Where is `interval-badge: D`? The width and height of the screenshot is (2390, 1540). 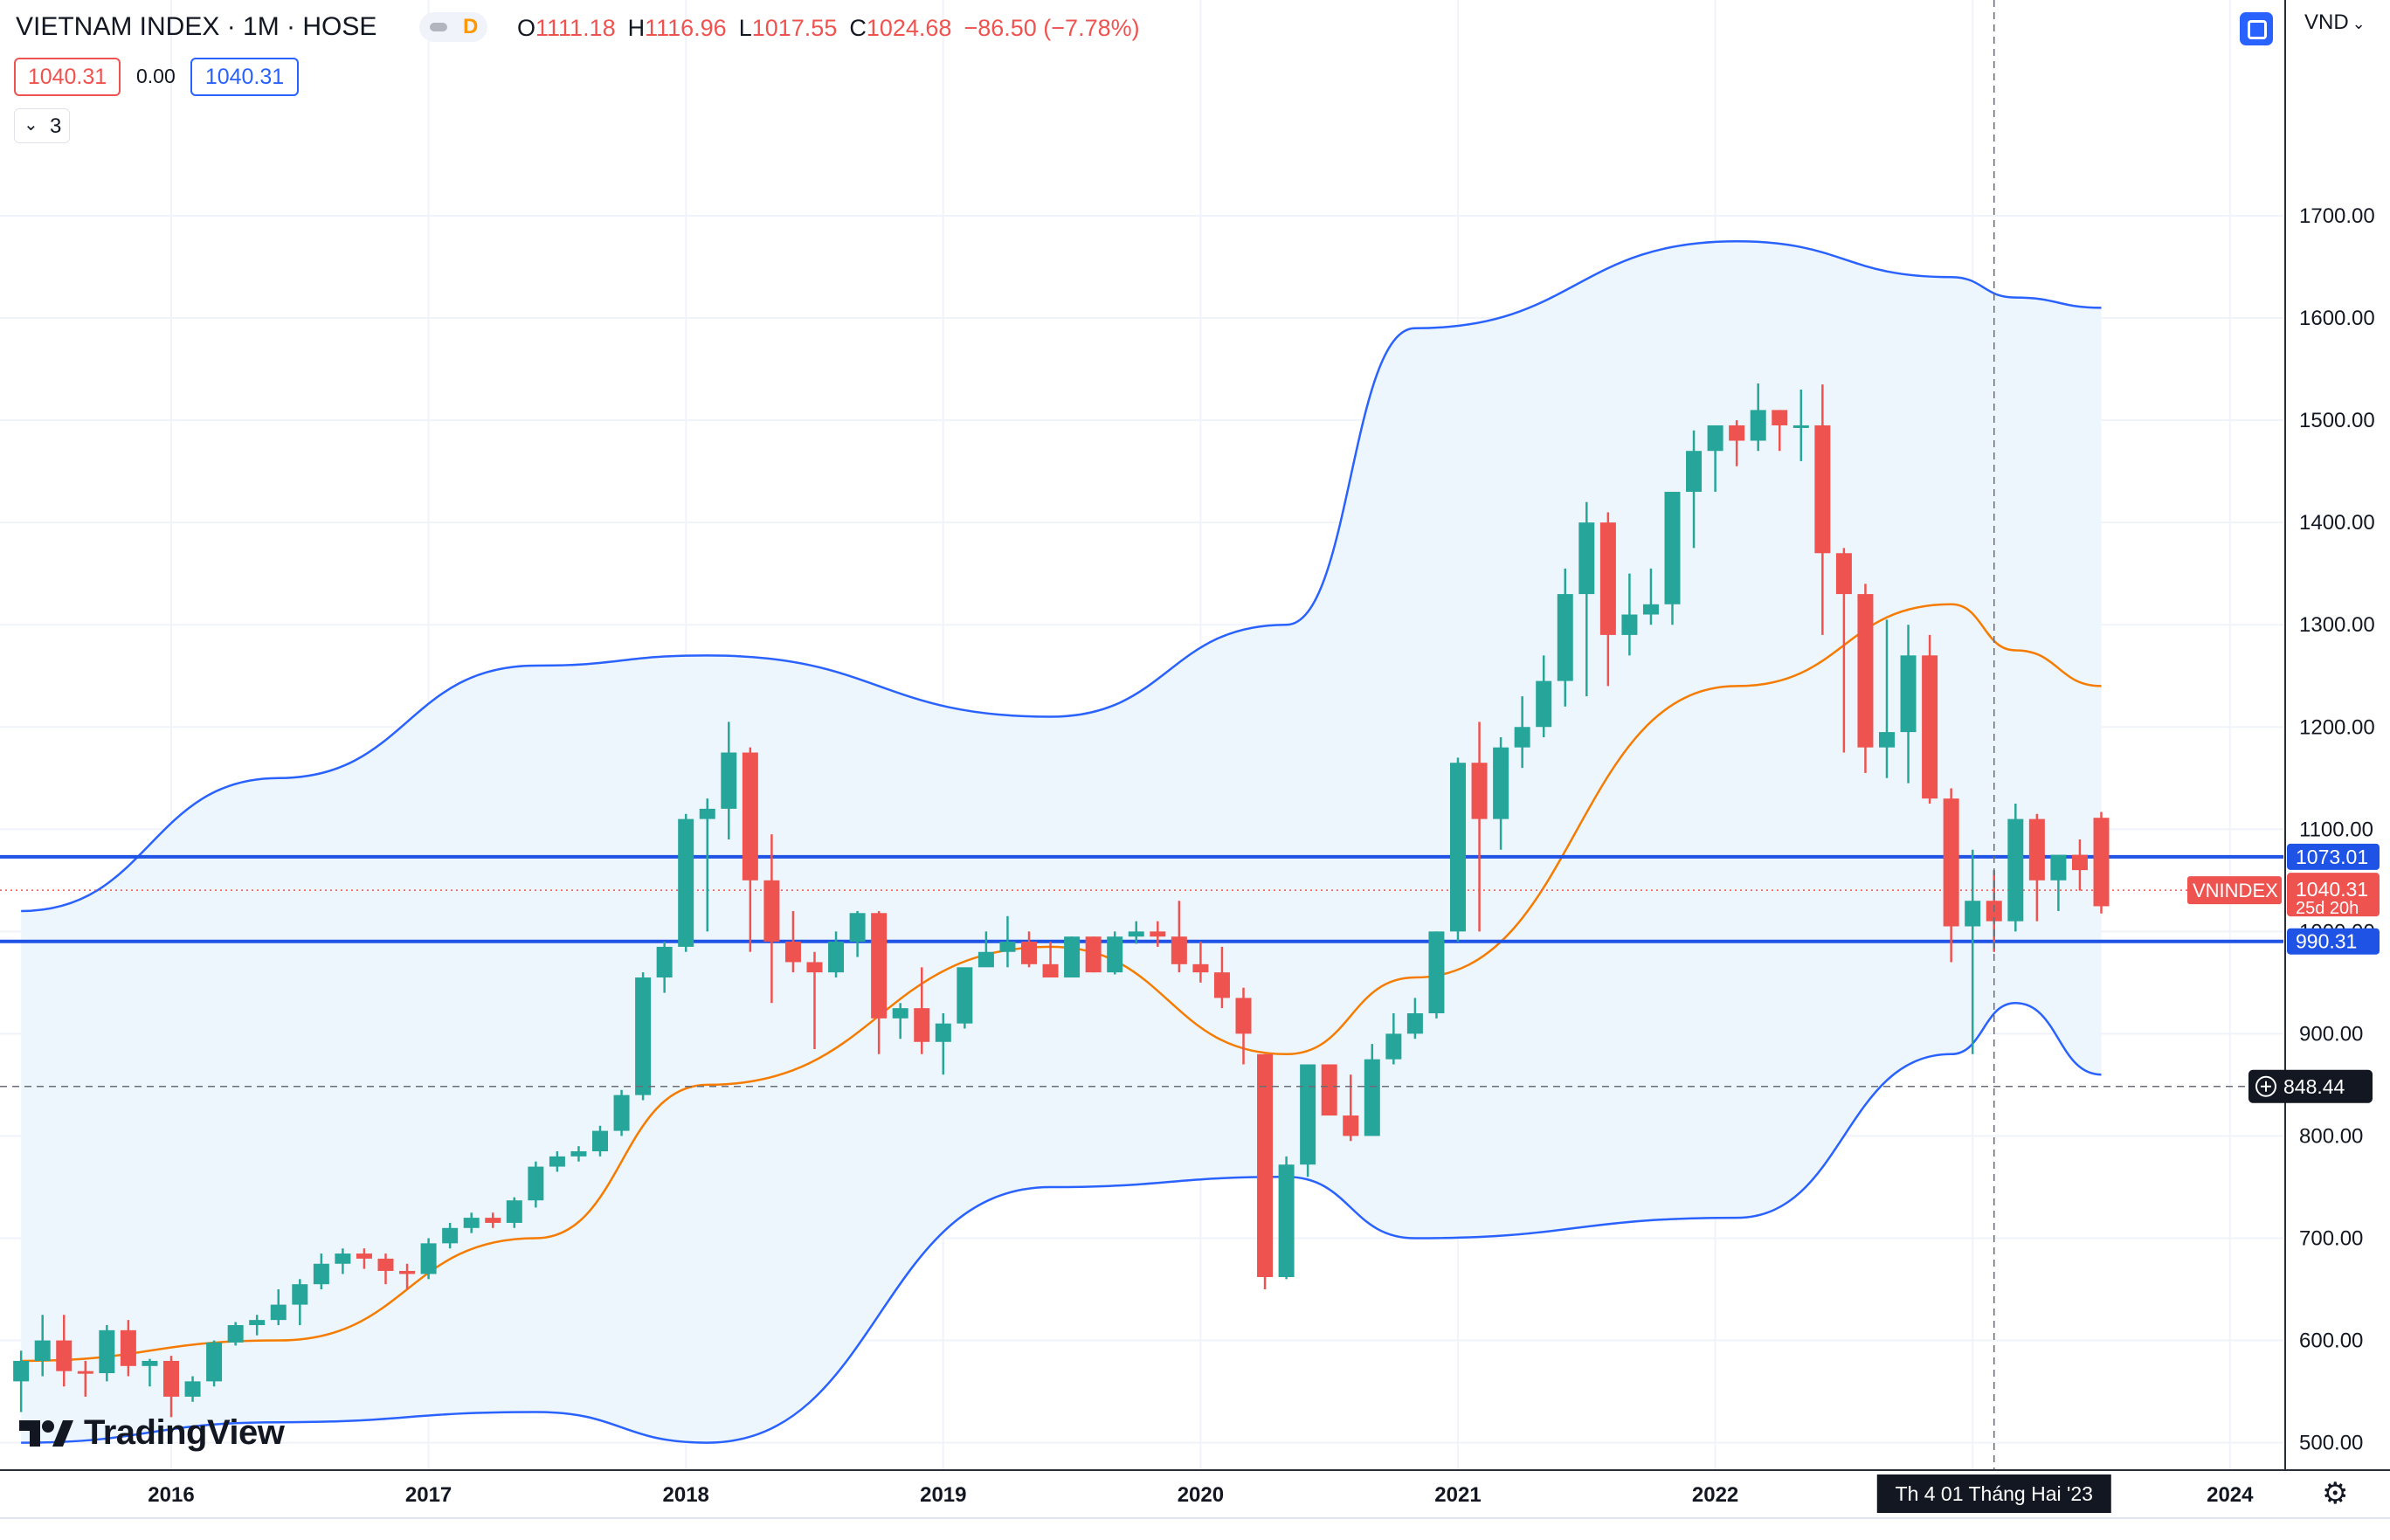 interval-badge: D is located at coordinates (453, 27).